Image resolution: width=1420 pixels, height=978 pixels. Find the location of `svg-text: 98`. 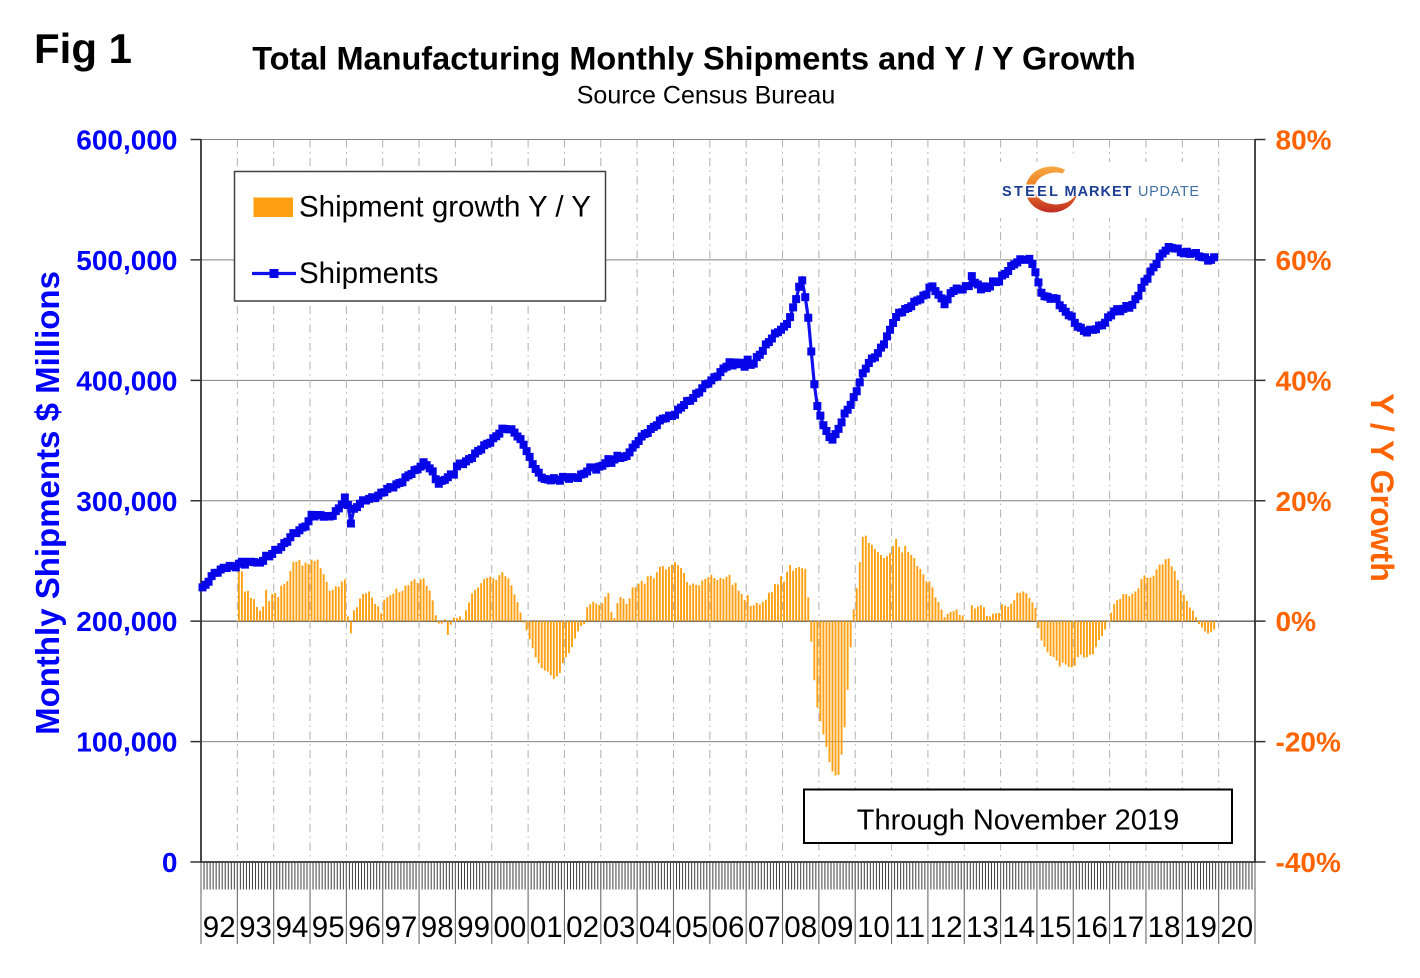

svg-text: 98 is located at coordinates (437, 927).